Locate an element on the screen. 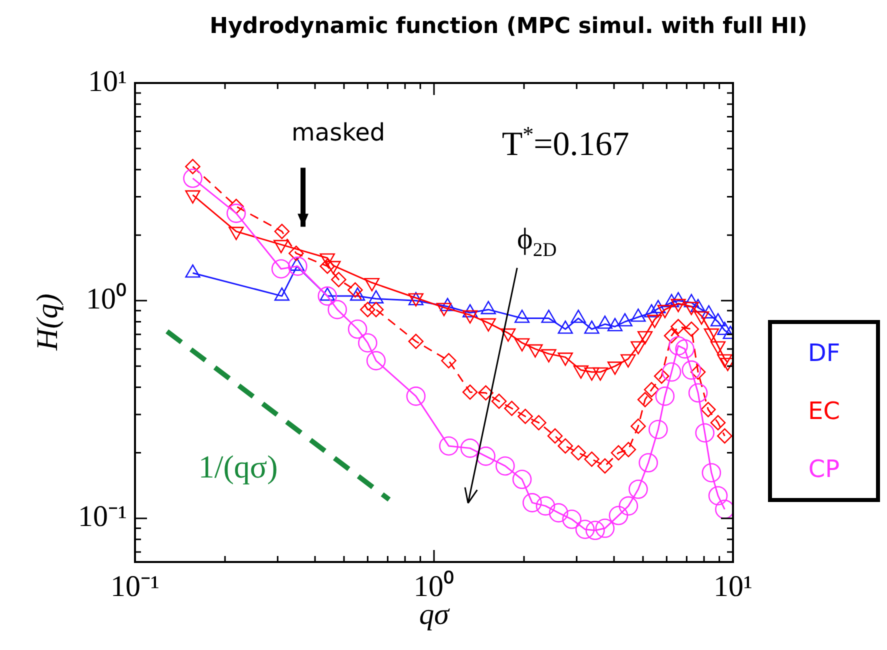 The height and width of the screenshot is (650, 887). text: CP is located at coordinates (824, 469).